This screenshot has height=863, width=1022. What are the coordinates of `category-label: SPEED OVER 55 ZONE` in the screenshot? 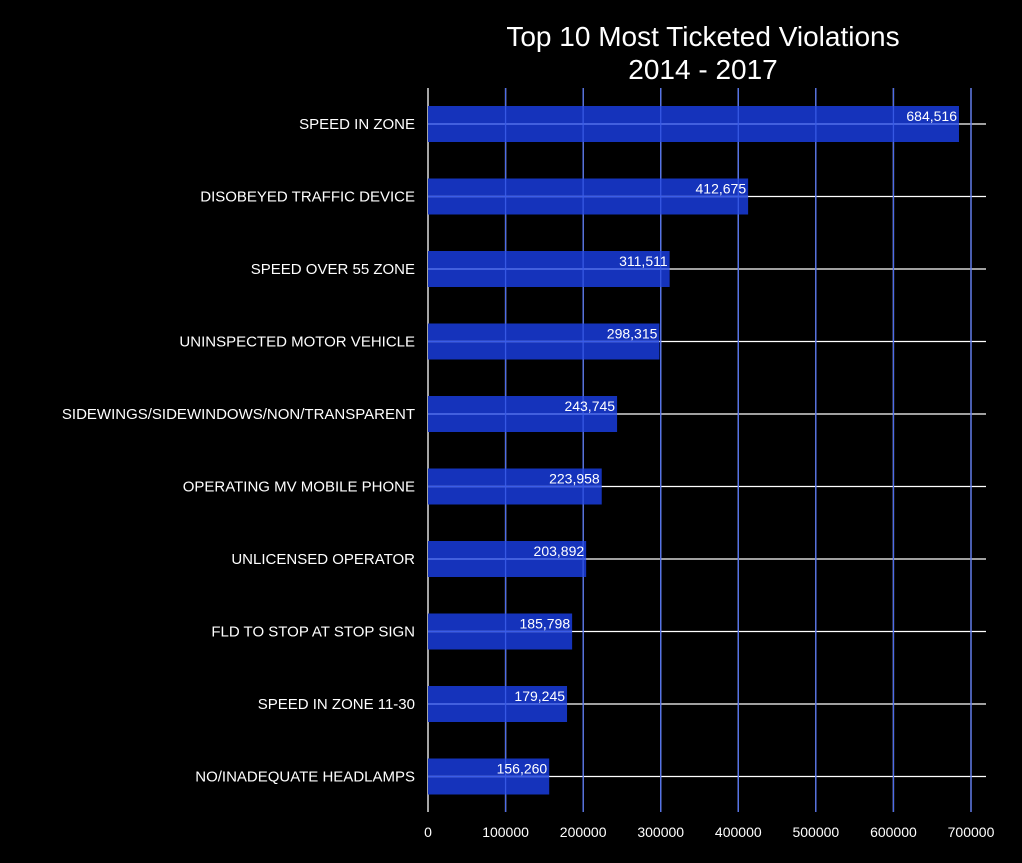 It's located at (333, 269).